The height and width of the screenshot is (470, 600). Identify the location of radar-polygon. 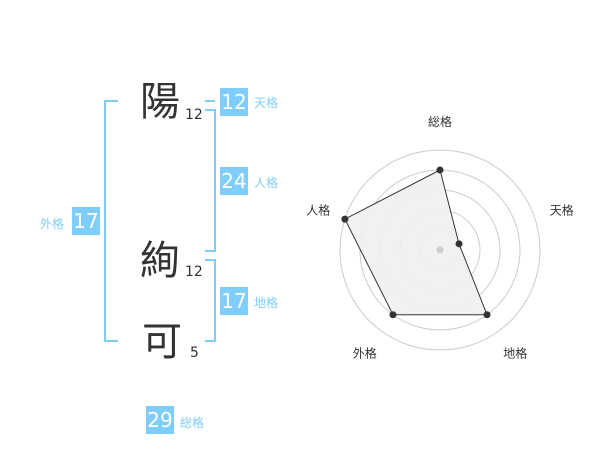
(416, 242).